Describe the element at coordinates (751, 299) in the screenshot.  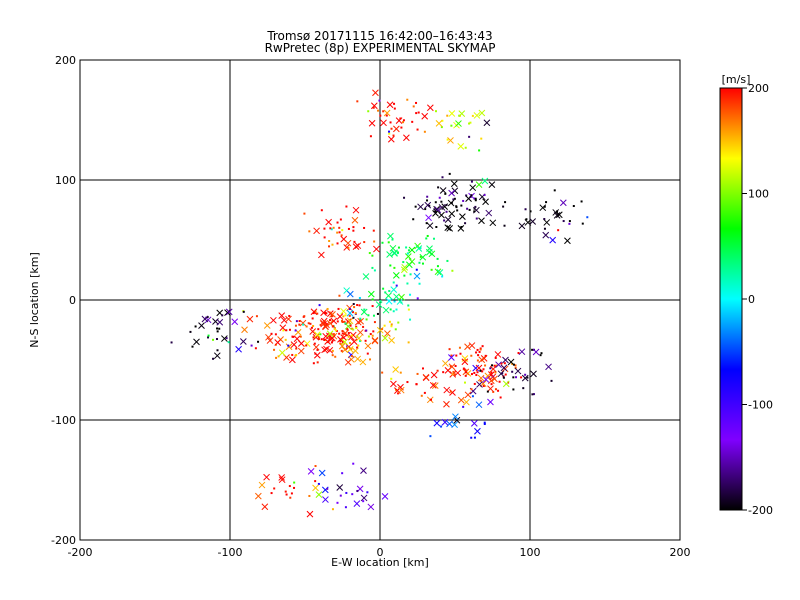
I see `colorbar-tick-label: 0` at that location.